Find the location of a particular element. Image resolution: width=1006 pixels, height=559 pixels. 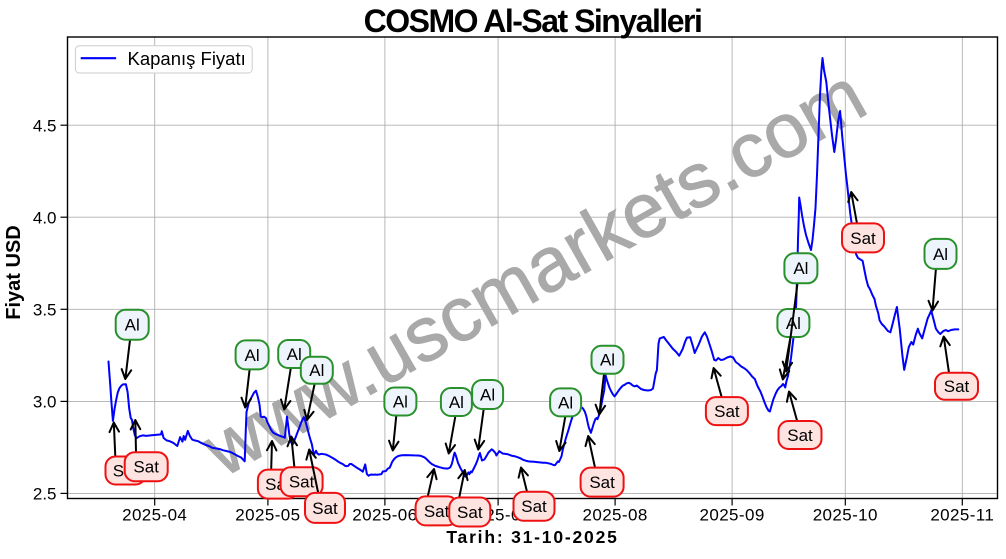

svg-text: 2025-08 is located at coordinates (614, 515).